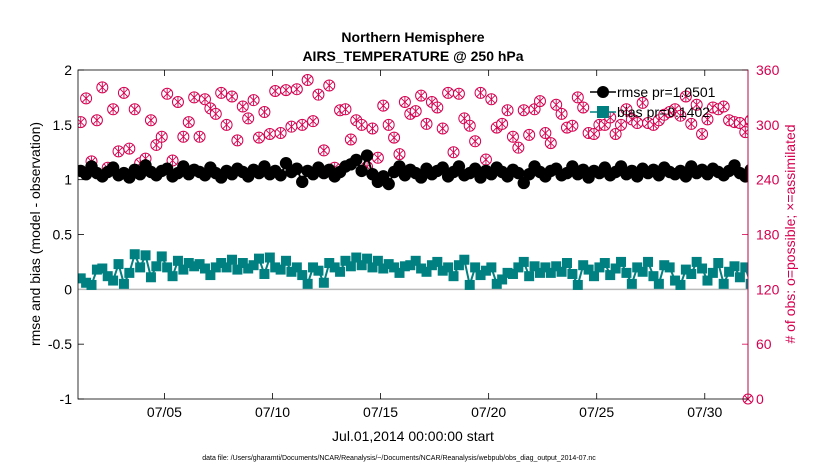  Describe the element at coordinates (488, 412) in the screenshot. I see `x-tick-label: 07/20` at that location.